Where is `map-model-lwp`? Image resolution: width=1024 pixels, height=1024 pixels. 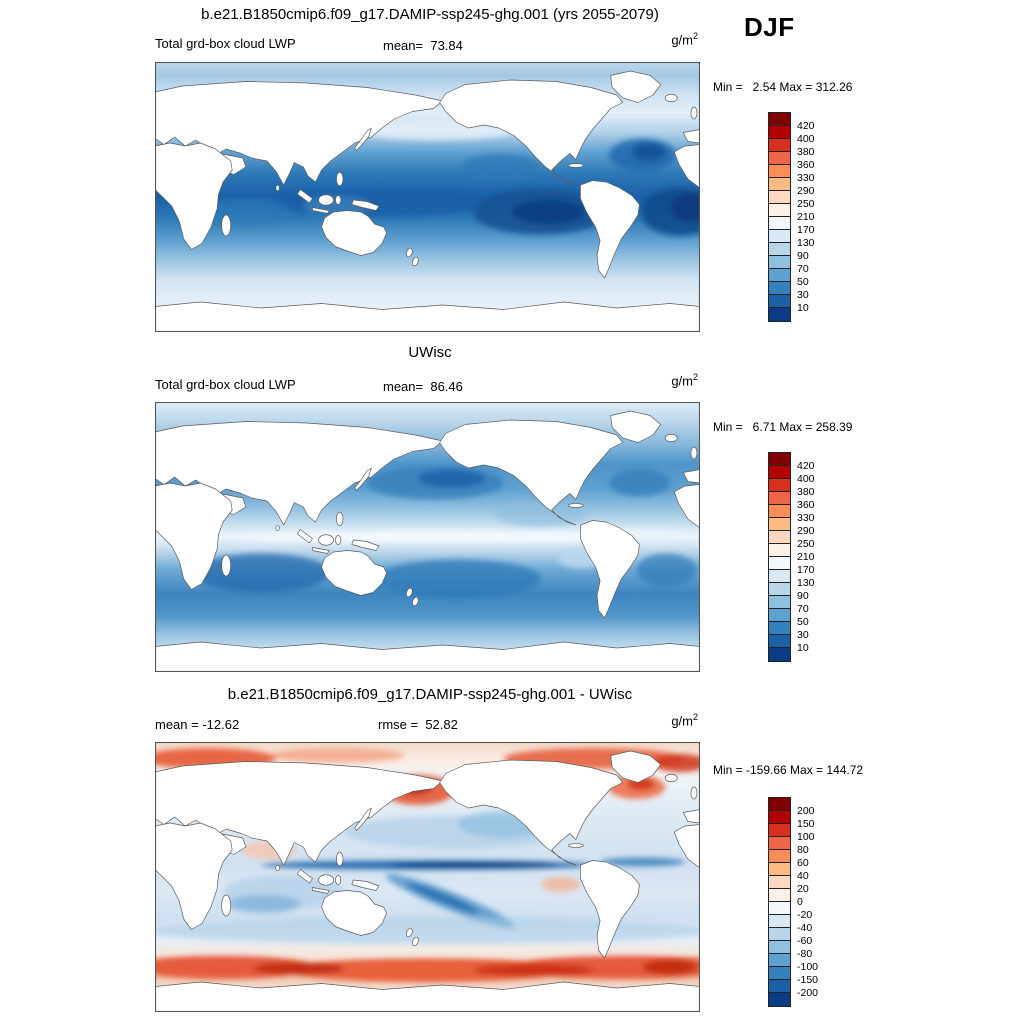 map-model-lwp is located at coordinates (427, 197).